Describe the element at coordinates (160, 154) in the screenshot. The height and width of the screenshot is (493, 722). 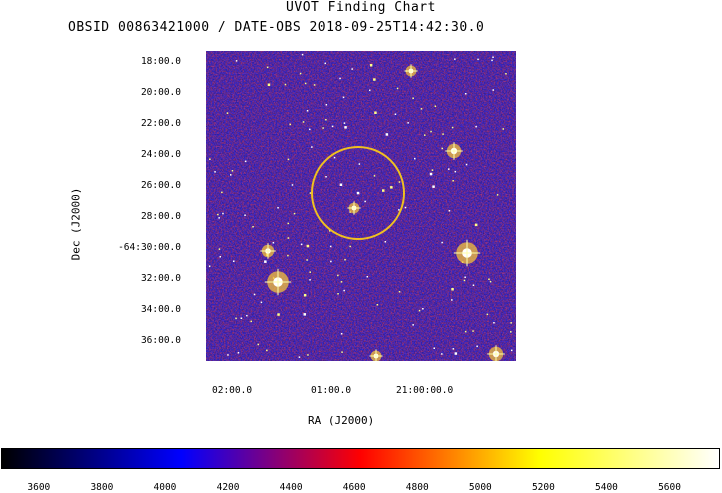
I see `y-tick-label: 24:00.0` at that location.